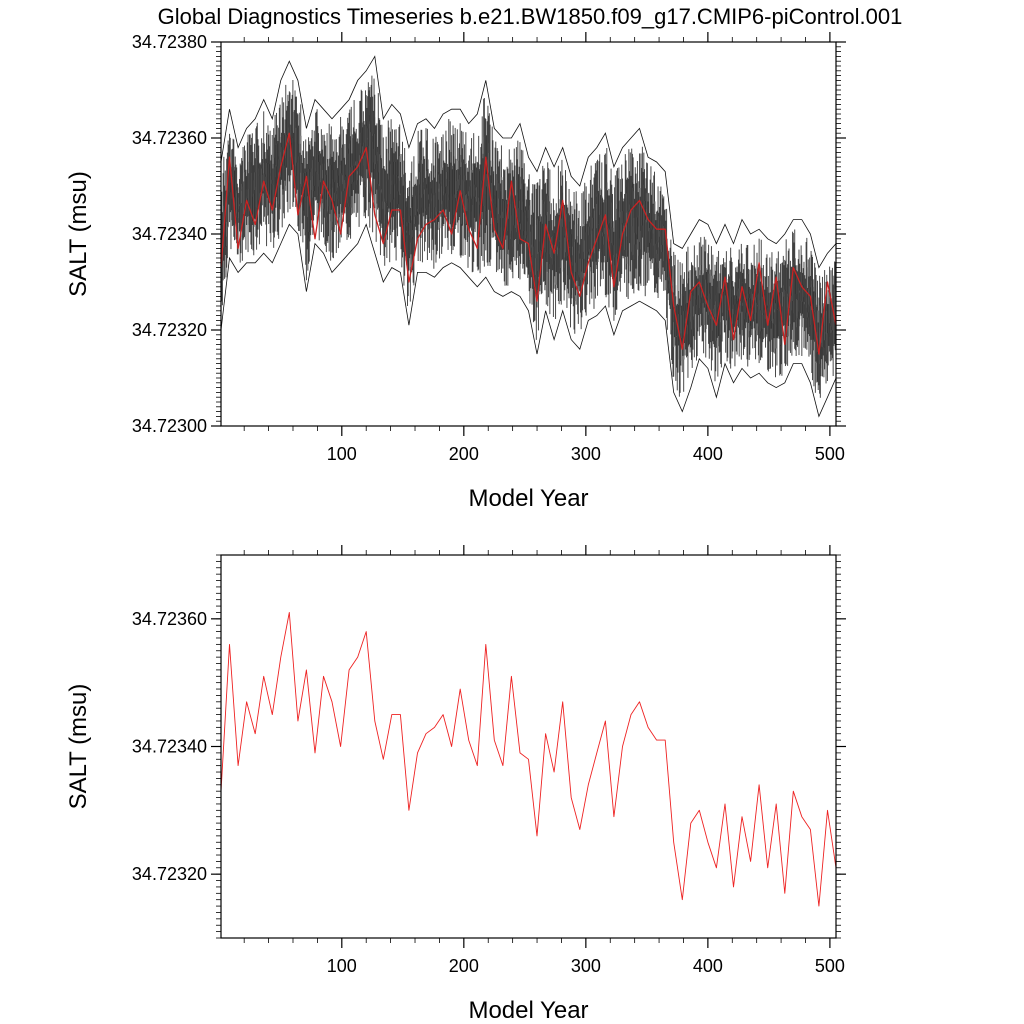 The height and width of the screenshot is (1024, 1024). Describe the element at coordinates (708, 966) in the screenshot. I see `bottom-x-tick-label: 400` at that location.